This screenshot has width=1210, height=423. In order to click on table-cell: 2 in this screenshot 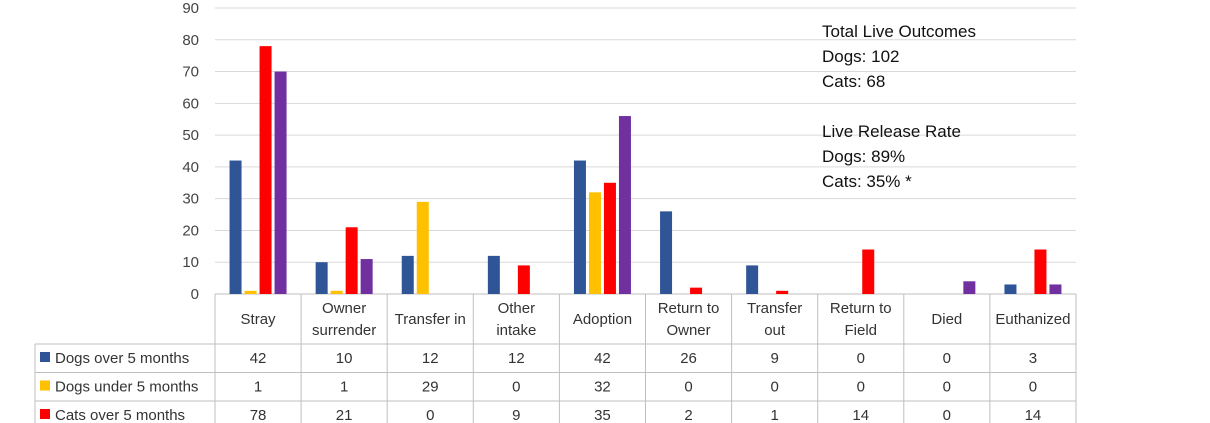, I will do `click(688, 415)`.